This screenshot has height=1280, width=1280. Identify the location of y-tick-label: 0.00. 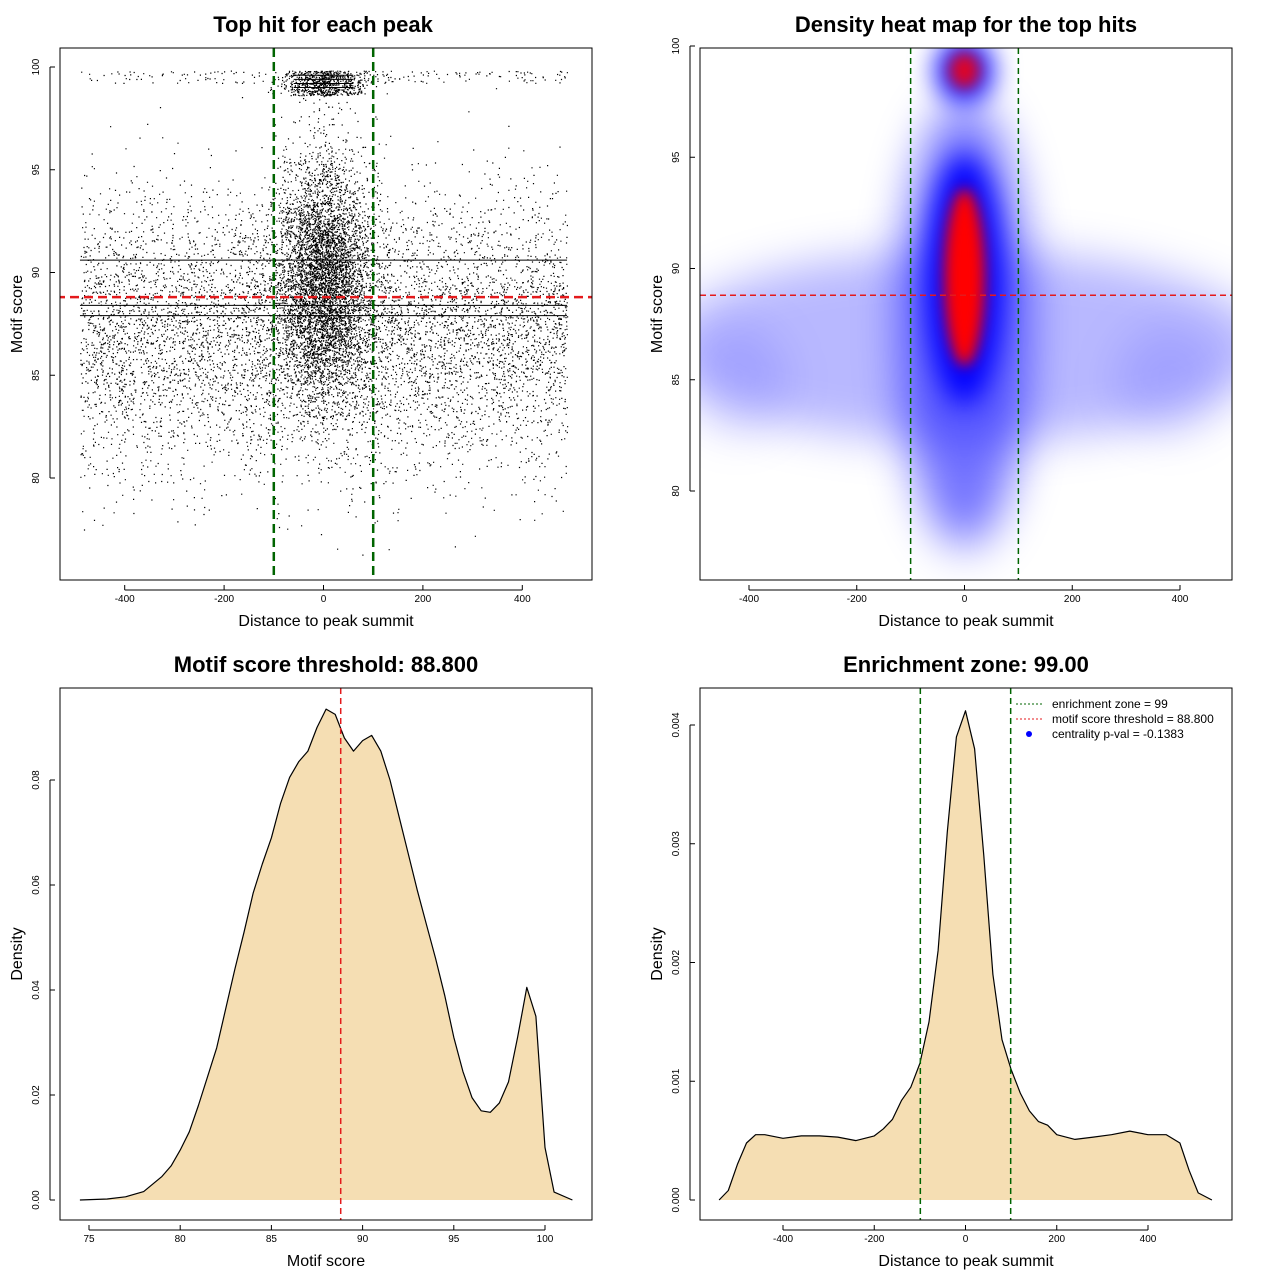
(36, 1200).